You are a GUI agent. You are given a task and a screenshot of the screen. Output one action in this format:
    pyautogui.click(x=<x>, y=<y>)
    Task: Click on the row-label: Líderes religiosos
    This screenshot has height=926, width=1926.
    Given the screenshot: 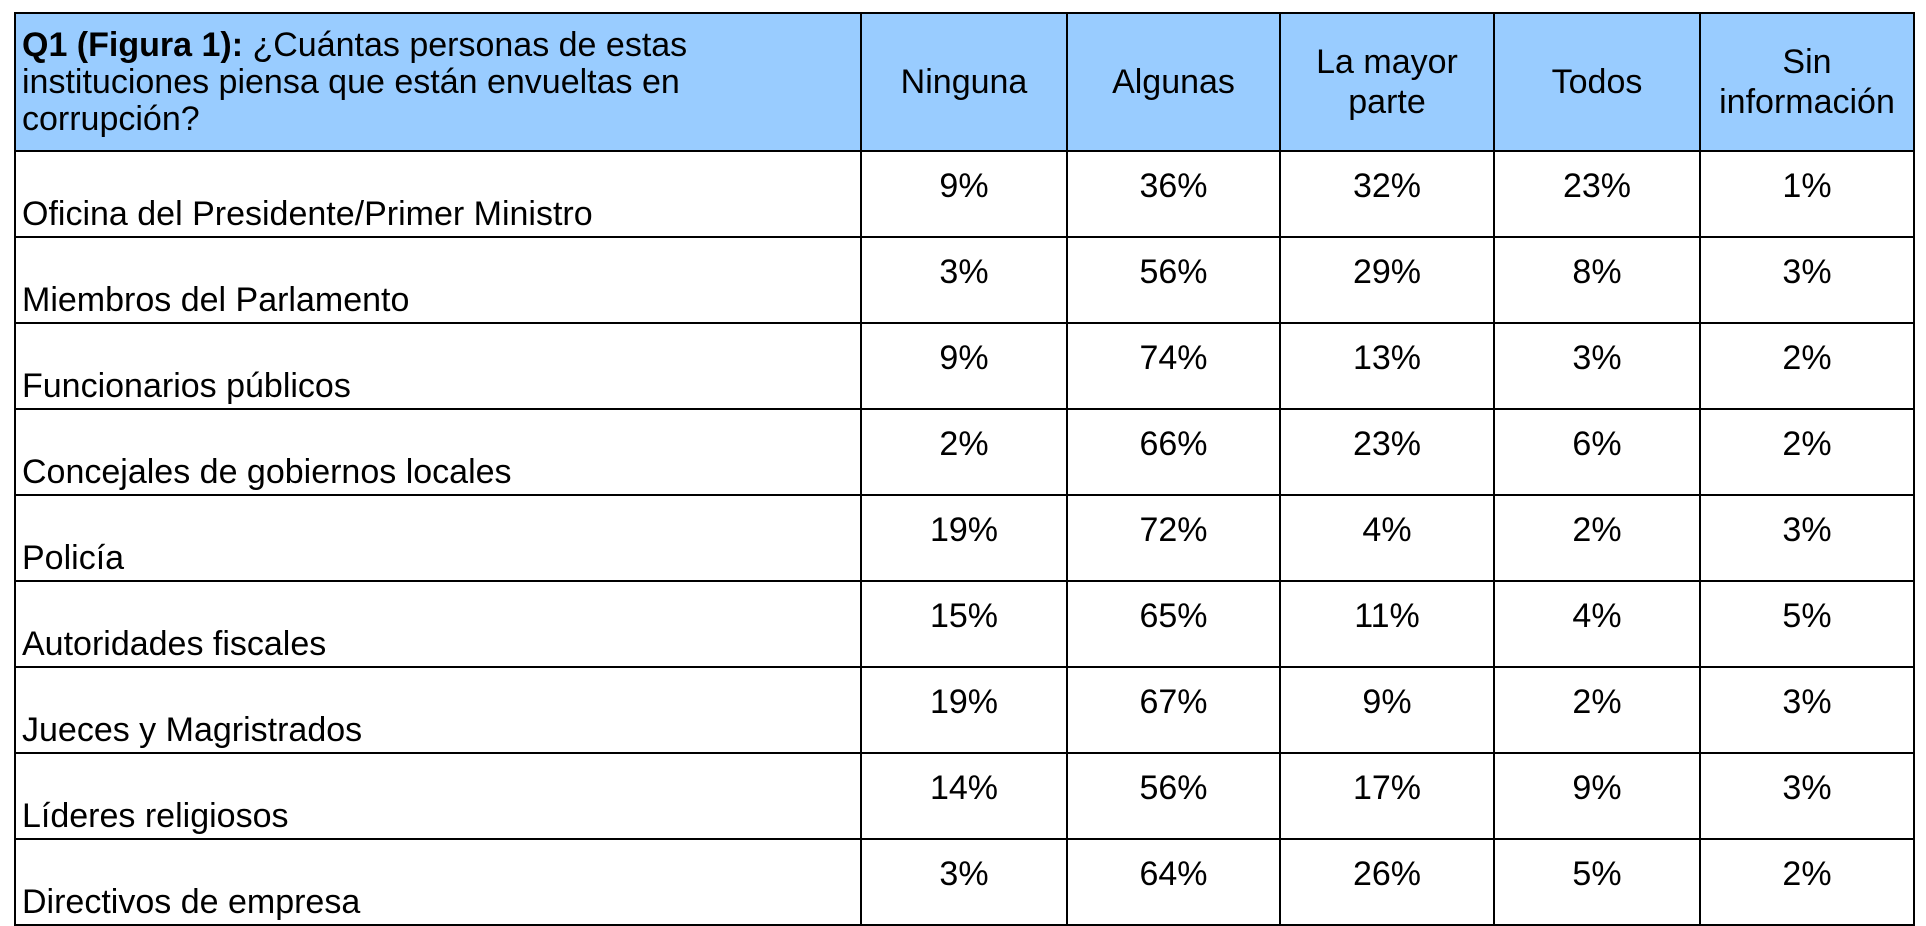 What is the action you would take?
    pyautogui.click(x=438, y=796)
    